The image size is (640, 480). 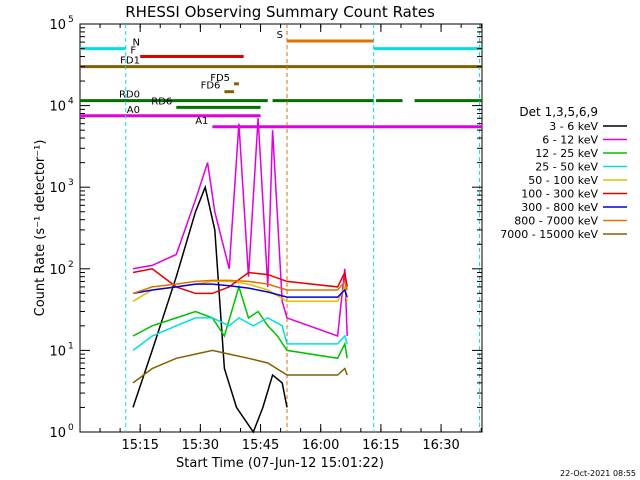 I want to click on flag-label-rd0: RD0, so click(x=129, y=95).